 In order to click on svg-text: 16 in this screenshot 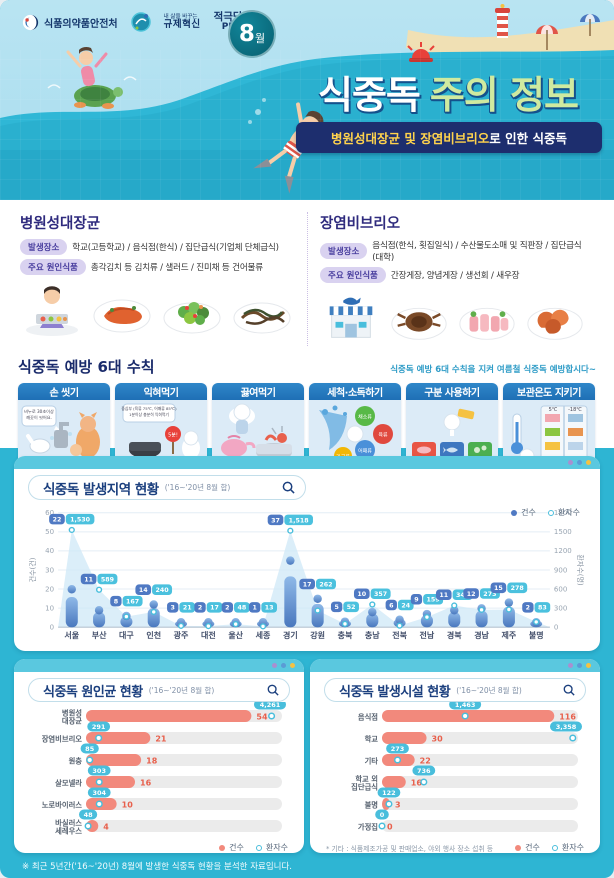, I will do `click(146, 782)`.